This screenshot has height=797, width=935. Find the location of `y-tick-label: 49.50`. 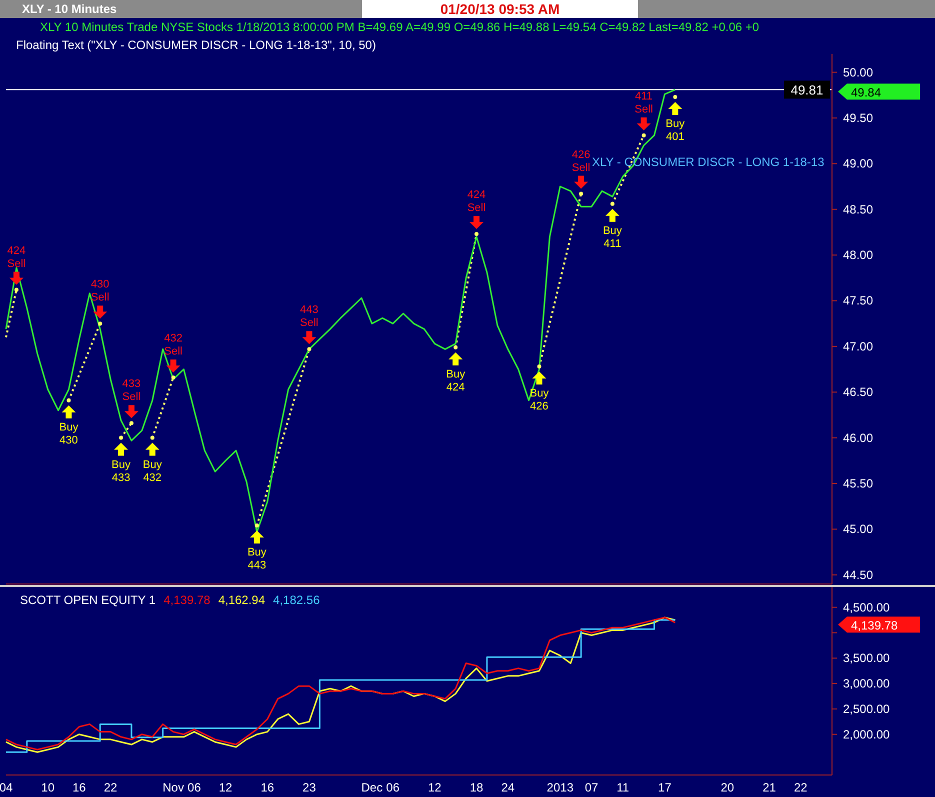

y-tick-label: 49.50 is located at coordinates (858, 117).